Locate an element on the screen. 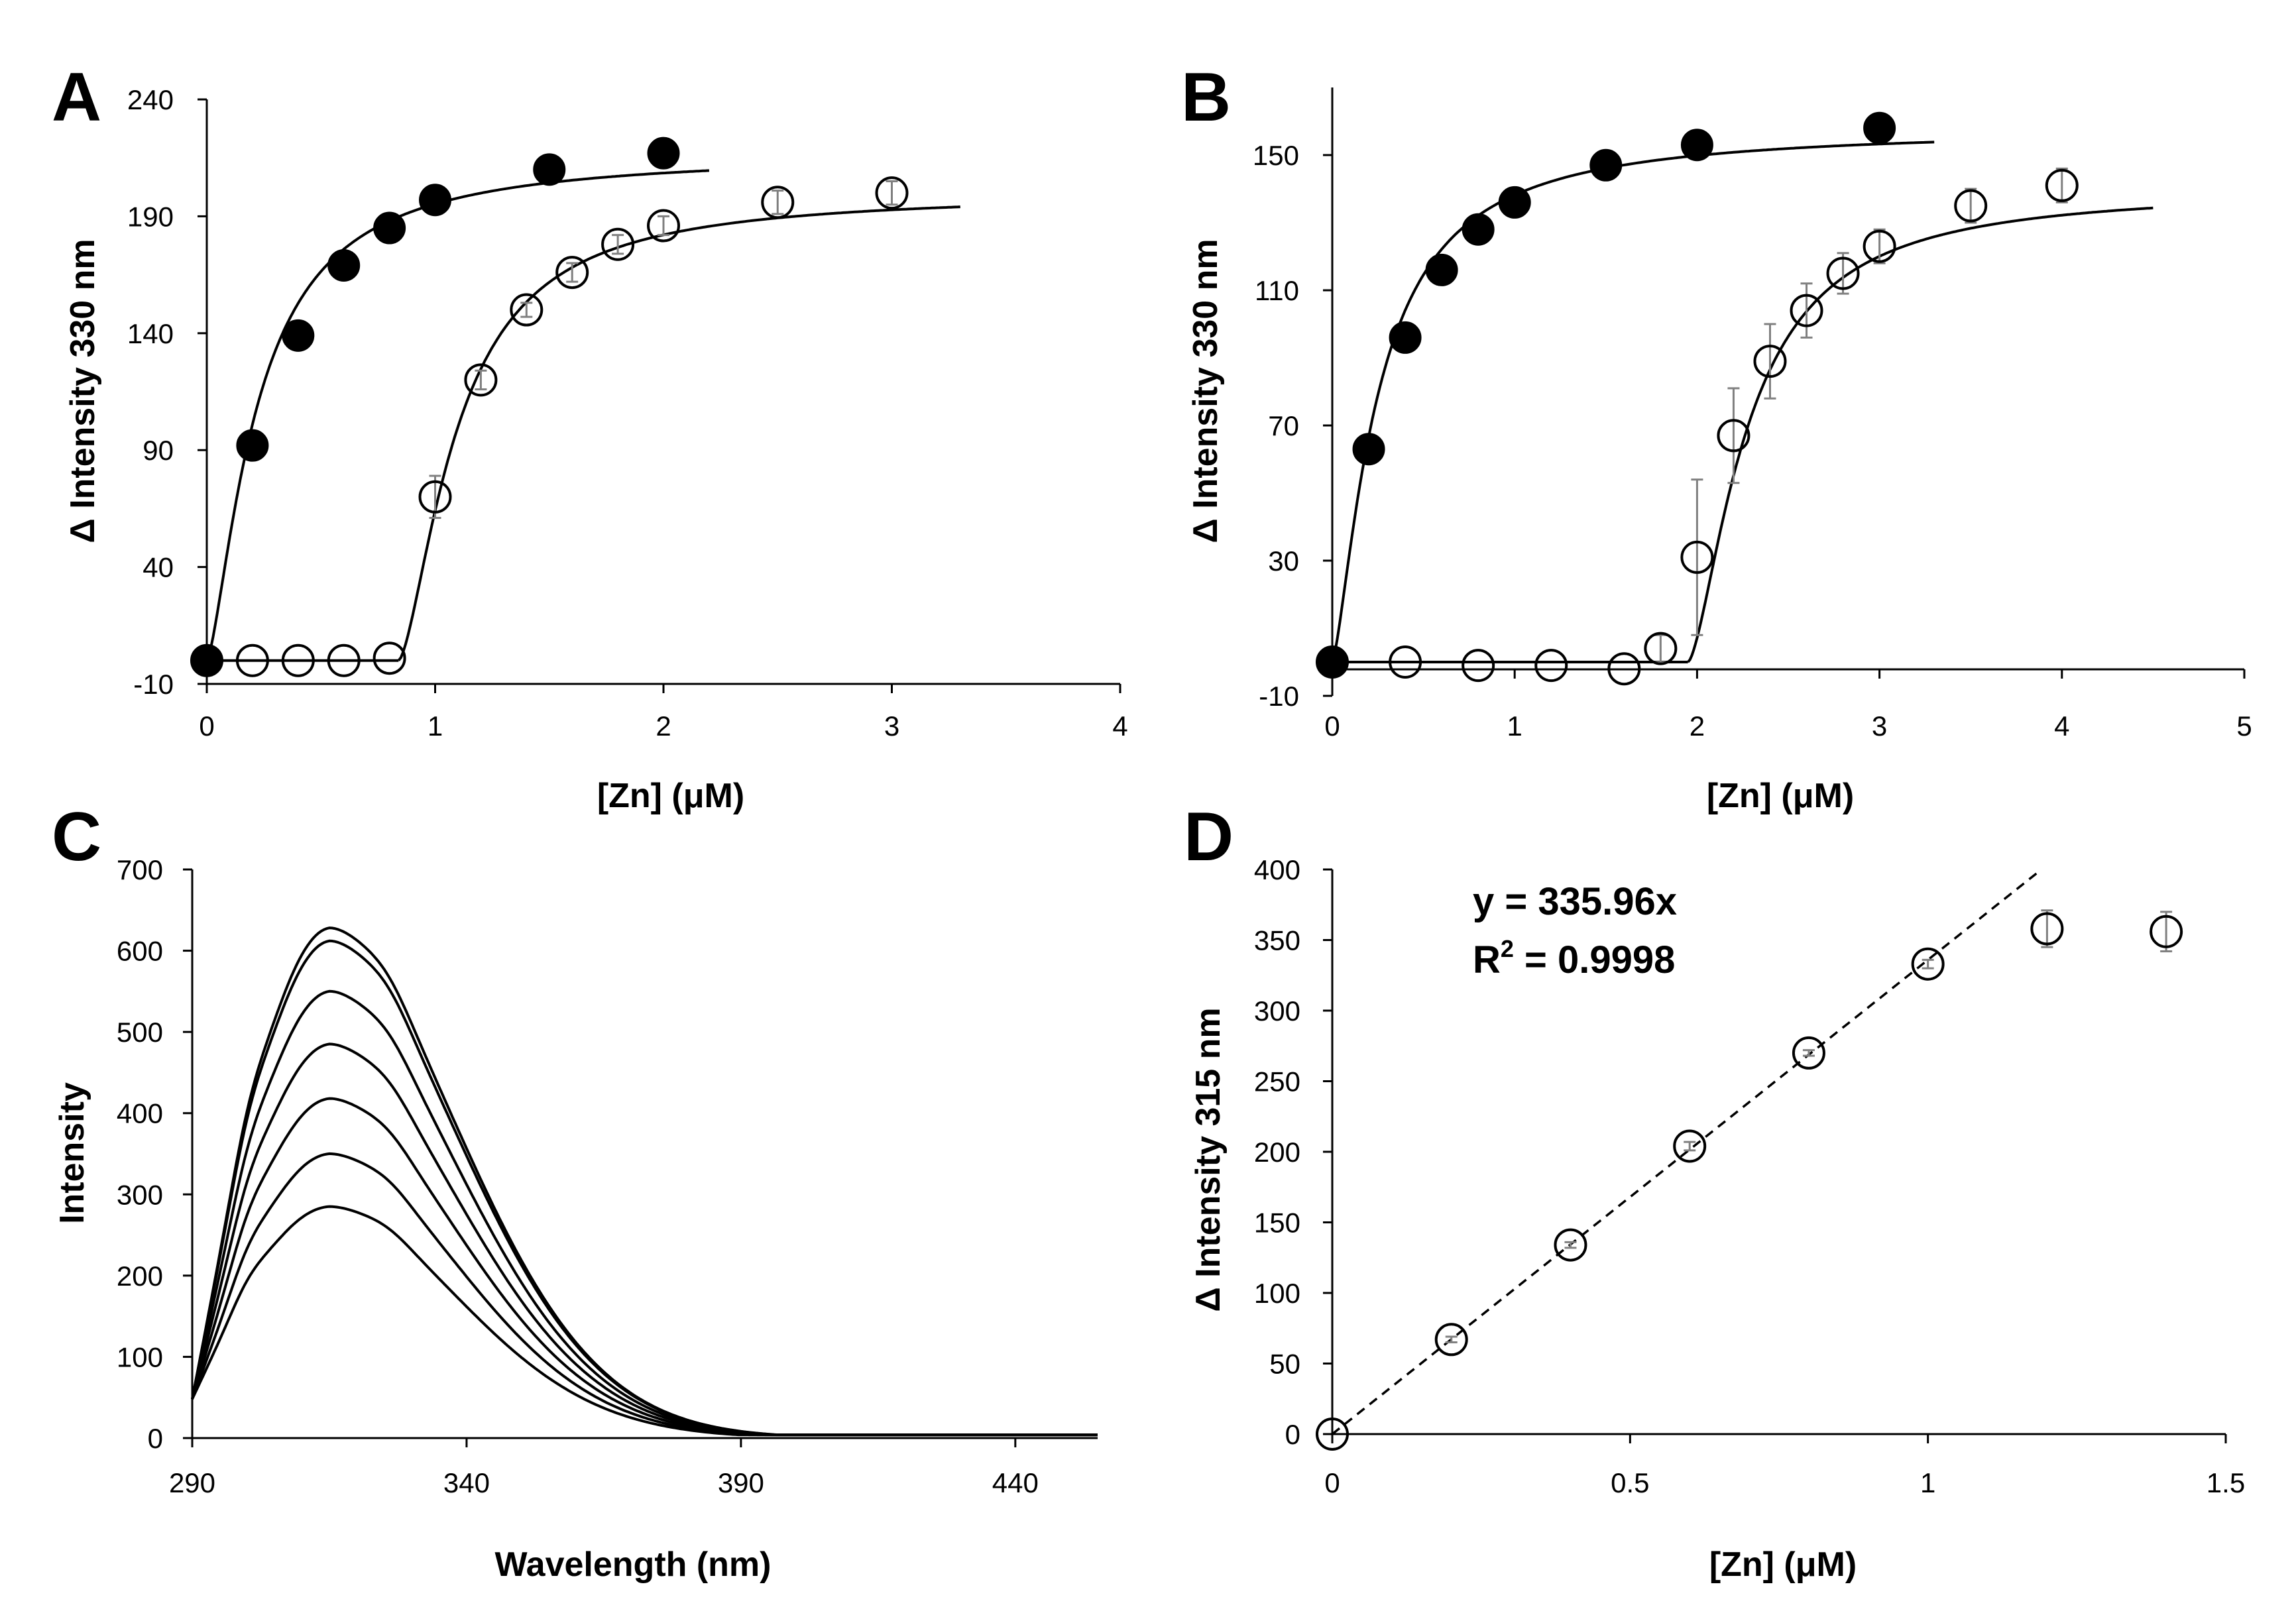 This screenshot has width=2296, height=1617. y-tick-label: 190 is located at coordinates (150, 216).